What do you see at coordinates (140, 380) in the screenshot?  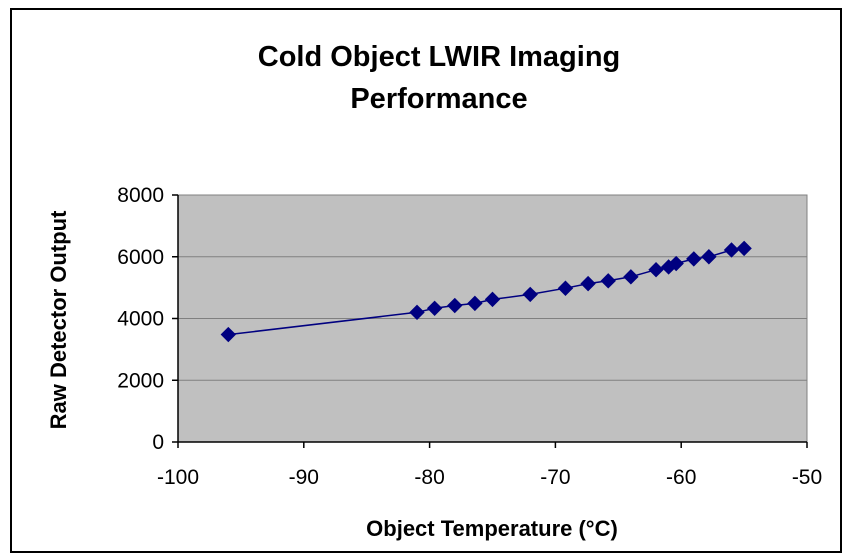 I see `y-tick-label: 2000` at bounding box center [140, 380].